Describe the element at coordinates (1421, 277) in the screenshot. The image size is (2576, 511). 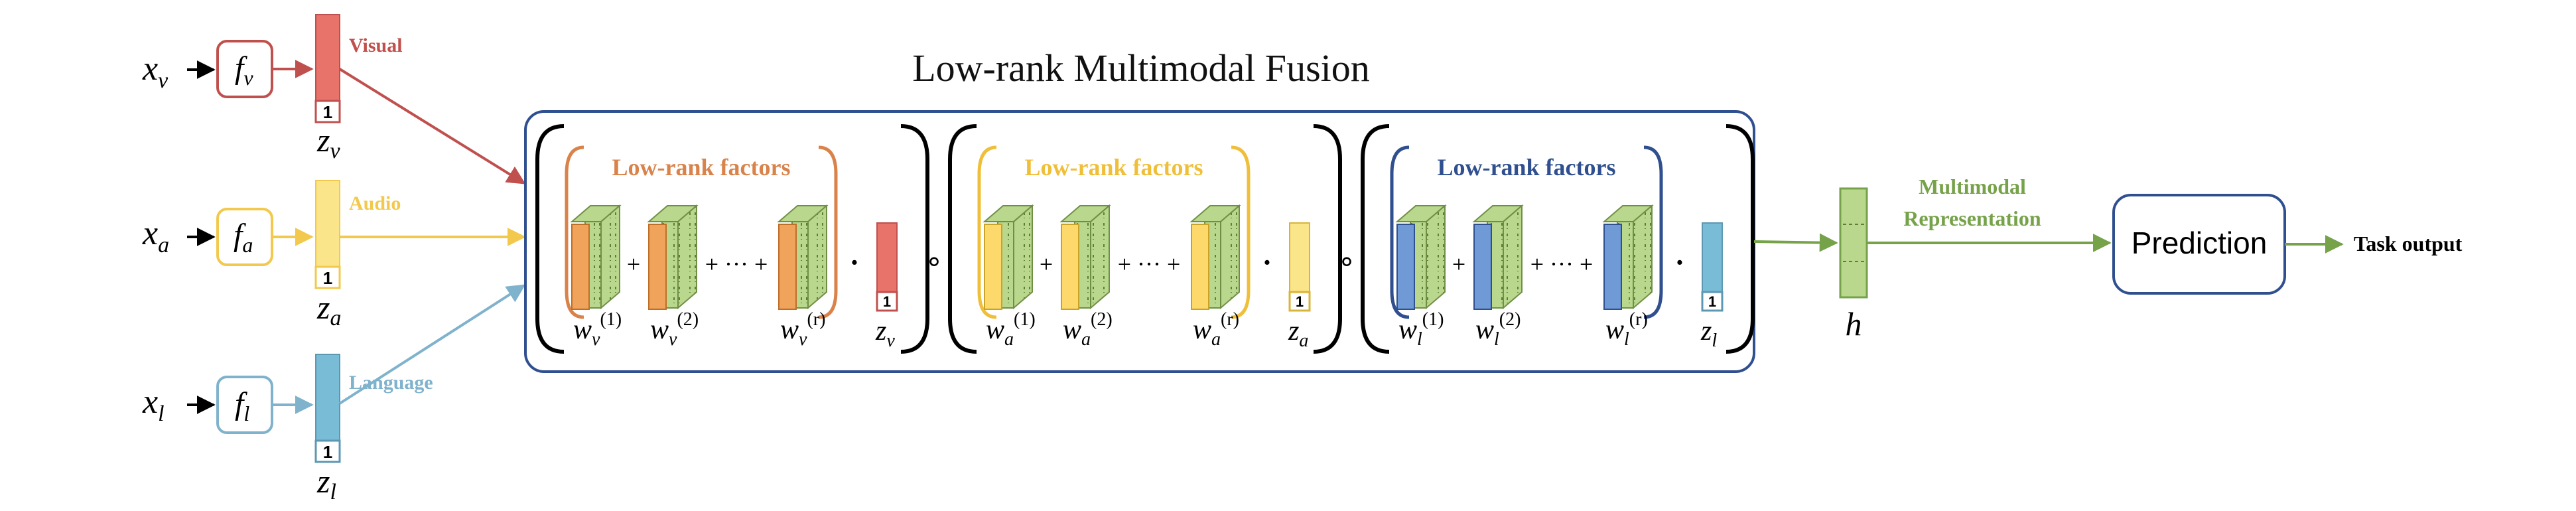
I see `factor-block: wl(1)` at that location.